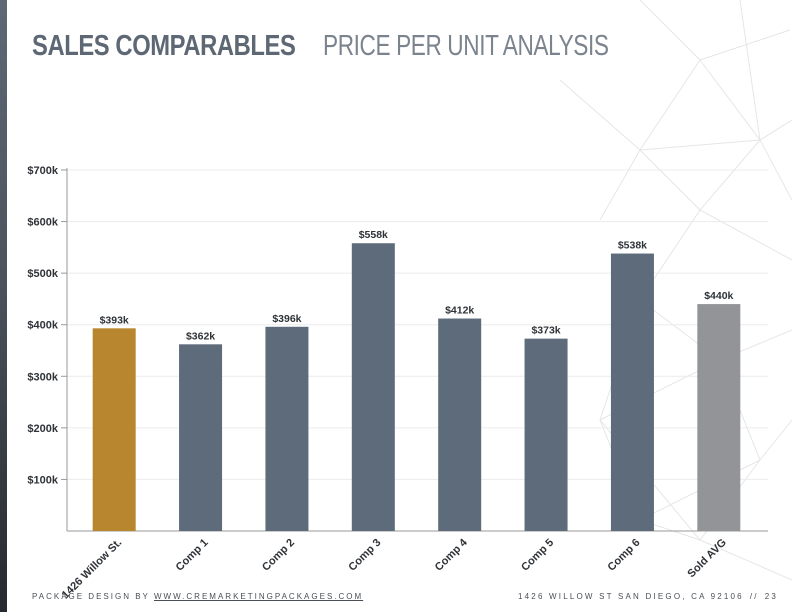  I want to click on x-tick-label: Sold AVG, so click(706, 558).